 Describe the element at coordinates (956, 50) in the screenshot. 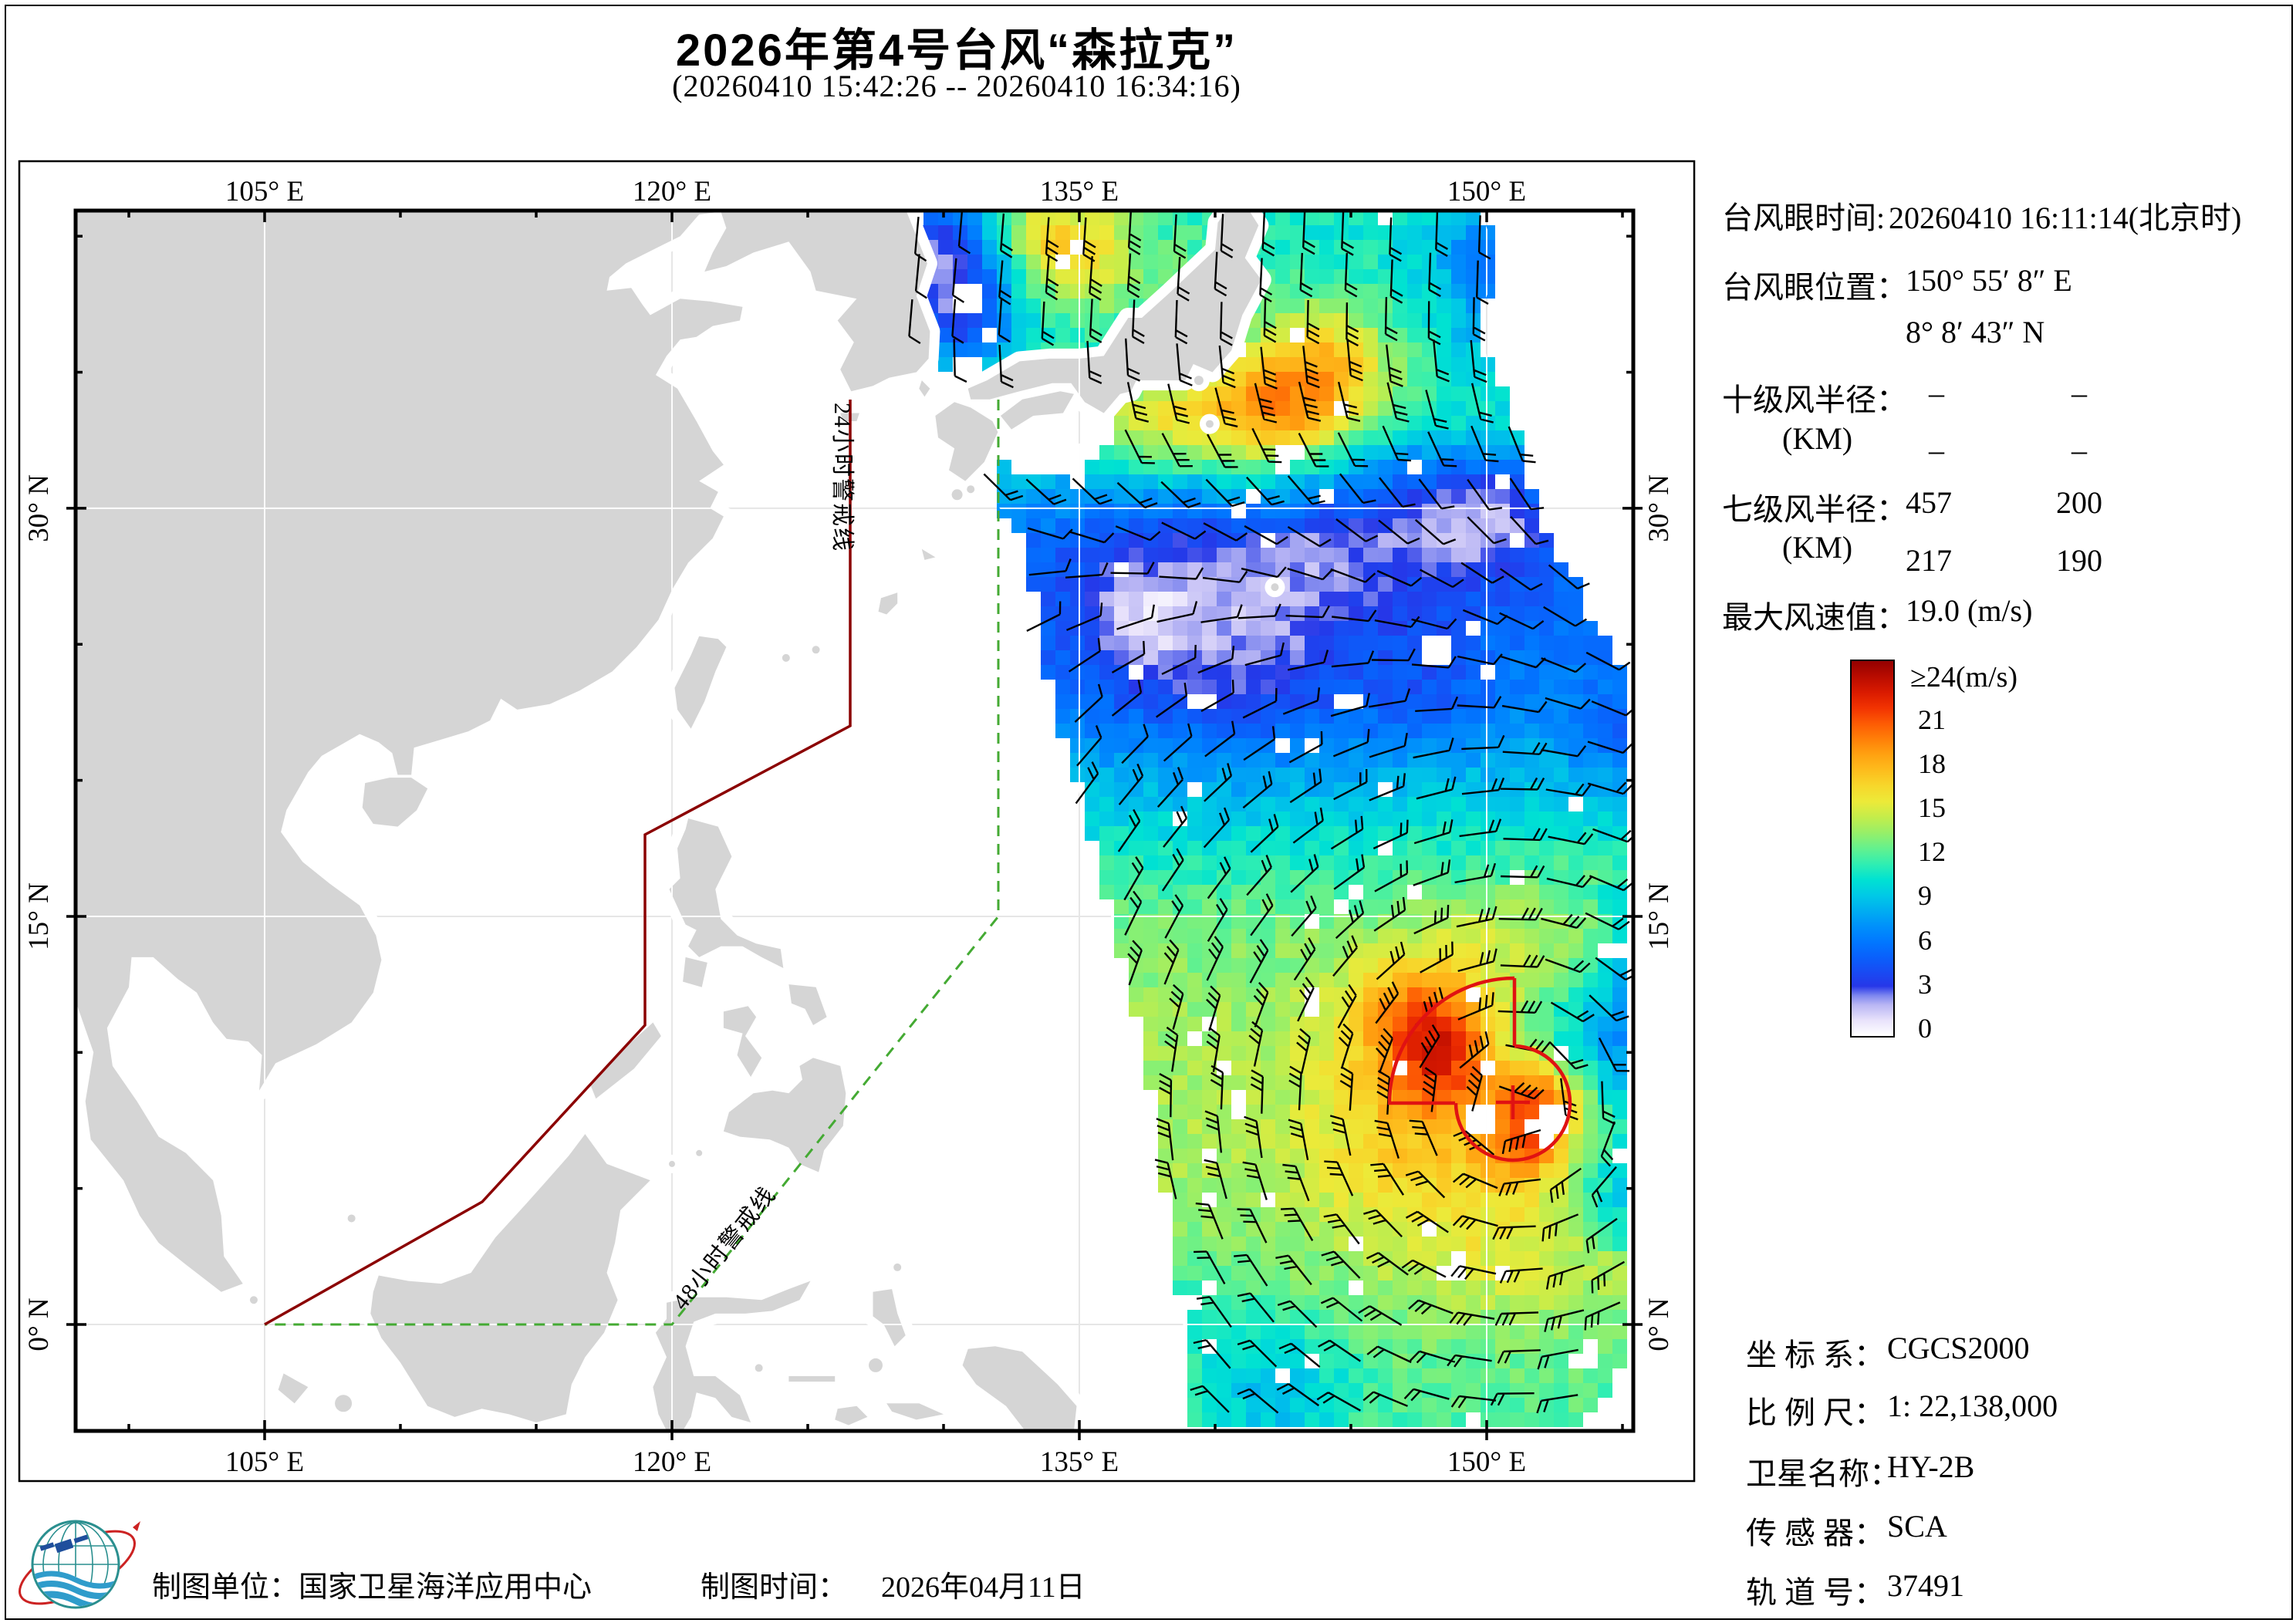

I see `page-title: 2026年第4号台风“森拉克”` at that location.